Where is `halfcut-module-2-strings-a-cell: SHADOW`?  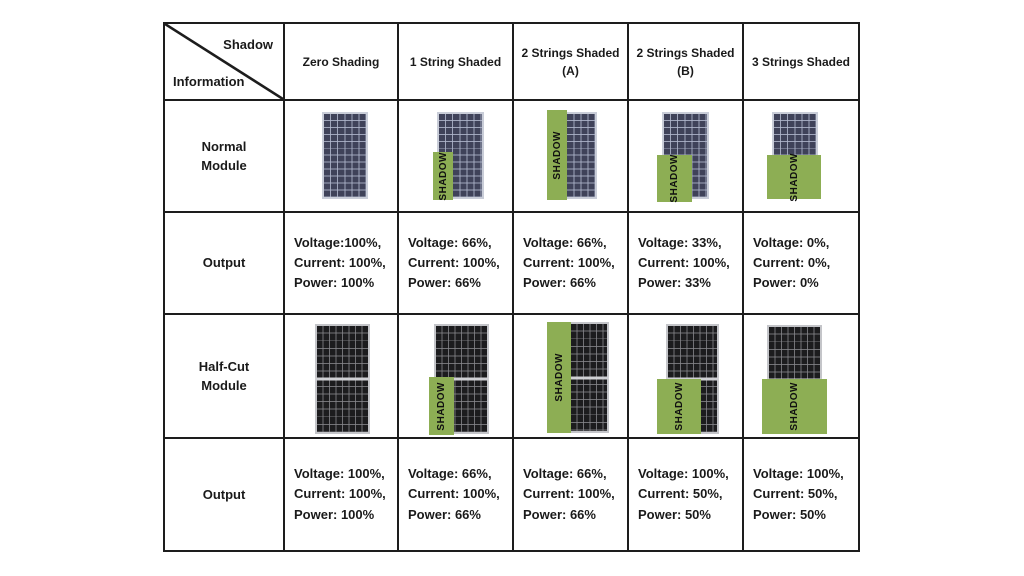
halfcut-module-2-strings-a-cell: SHADOW is located at coordinates (570, 376).